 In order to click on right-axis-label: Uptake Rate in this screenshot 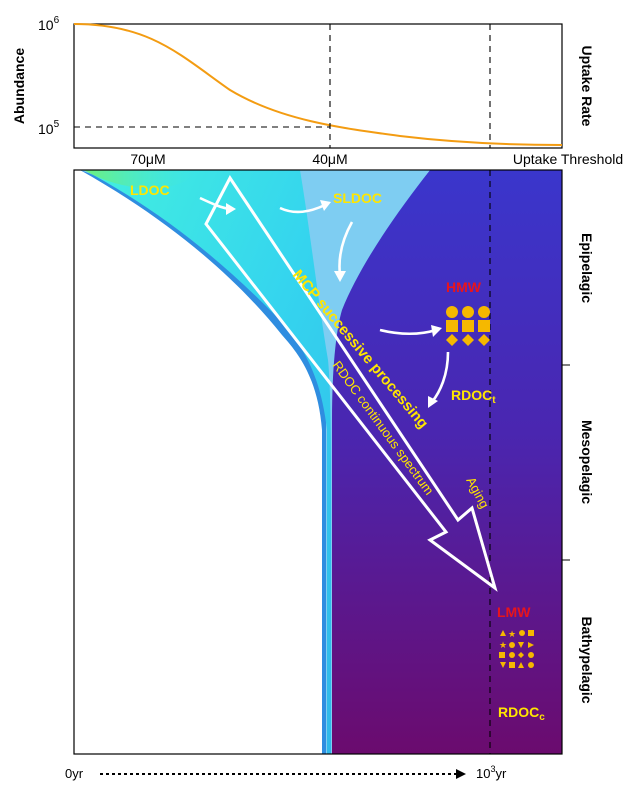, I will do `click(587, 86)`.